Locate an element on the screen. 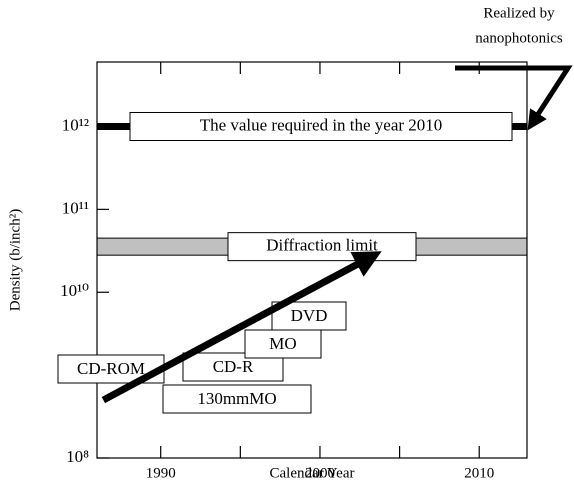 This screenshot has width=574, height=488. media-label: CD-R is located at coordinates (233, 366).